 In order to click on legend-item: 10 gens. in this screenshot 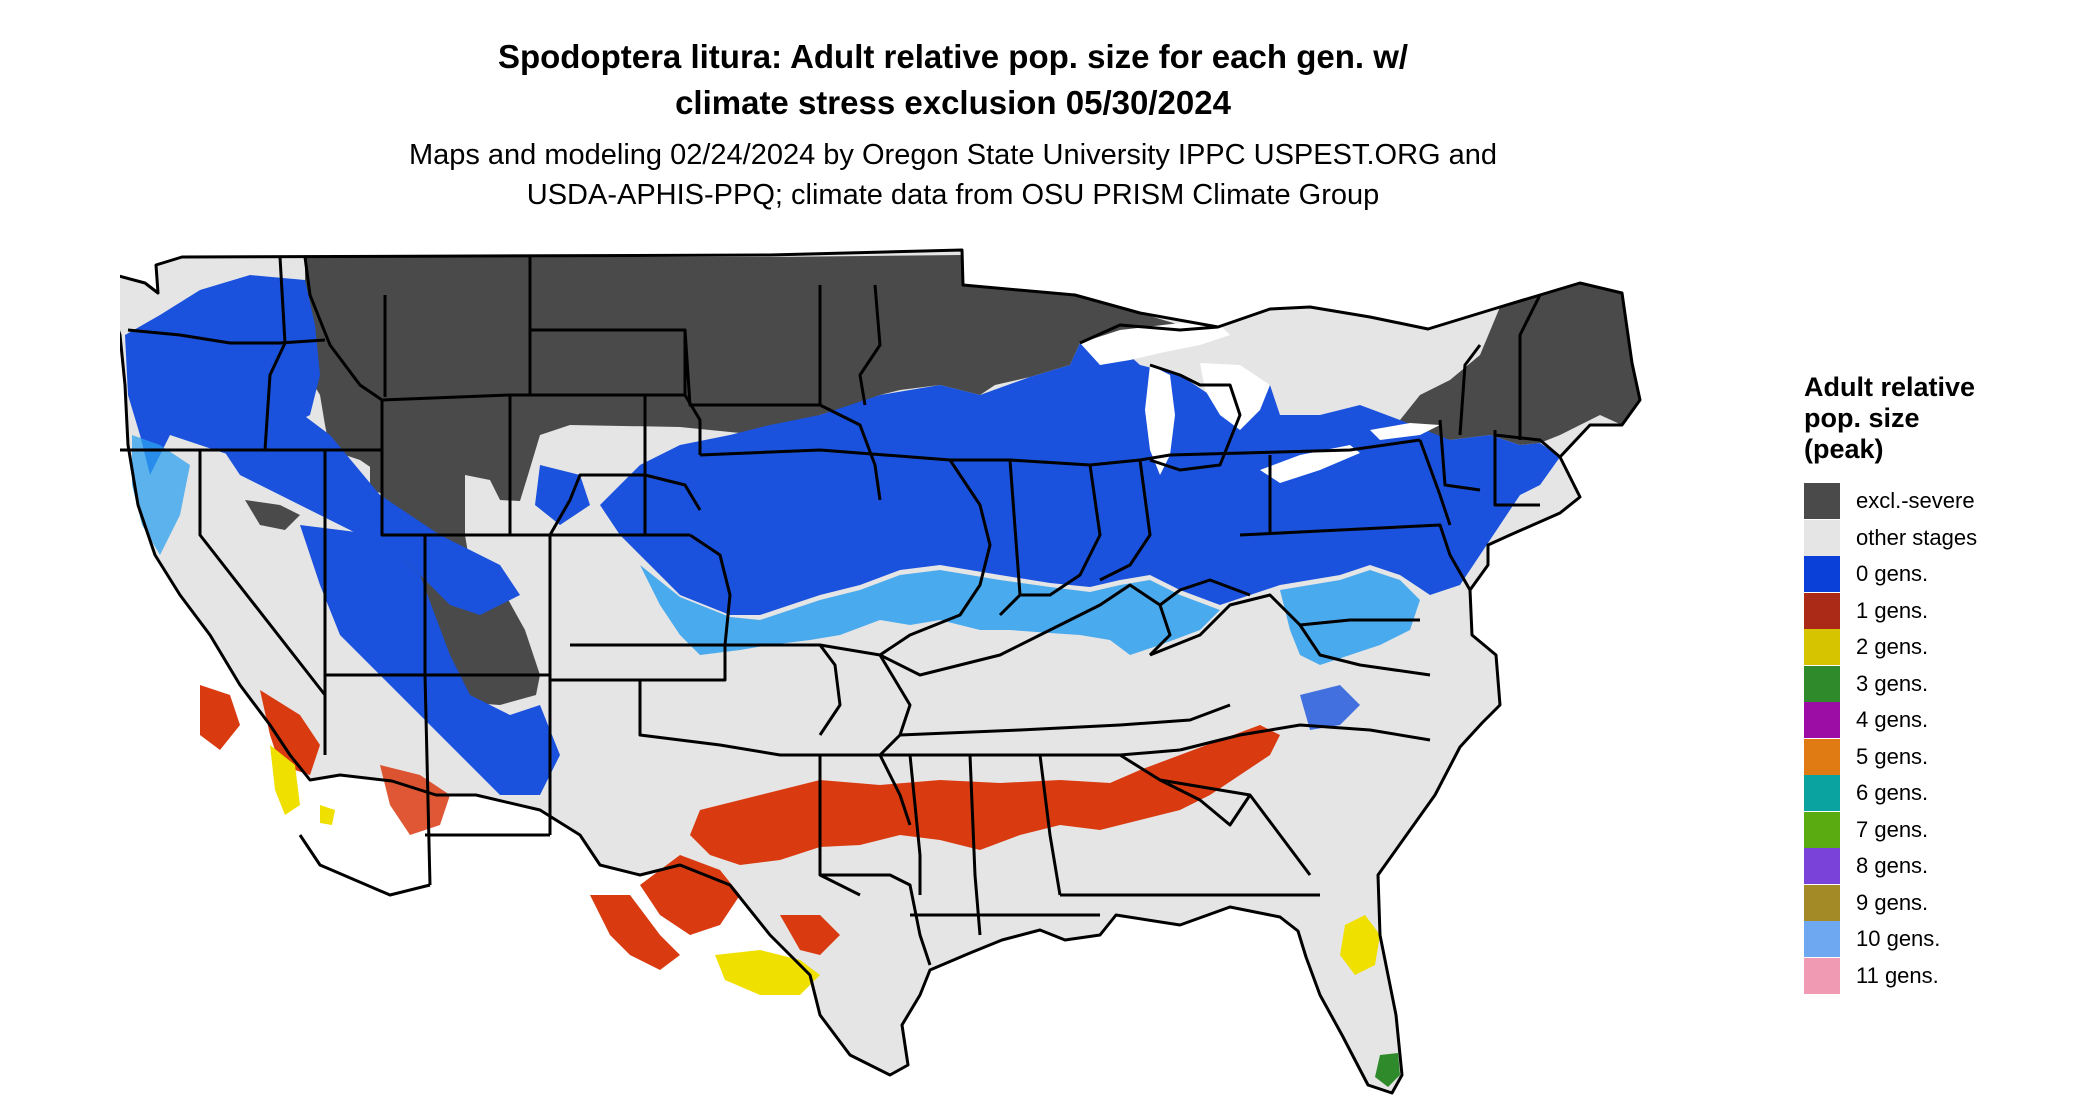, I will do `click(1944, 939)`.